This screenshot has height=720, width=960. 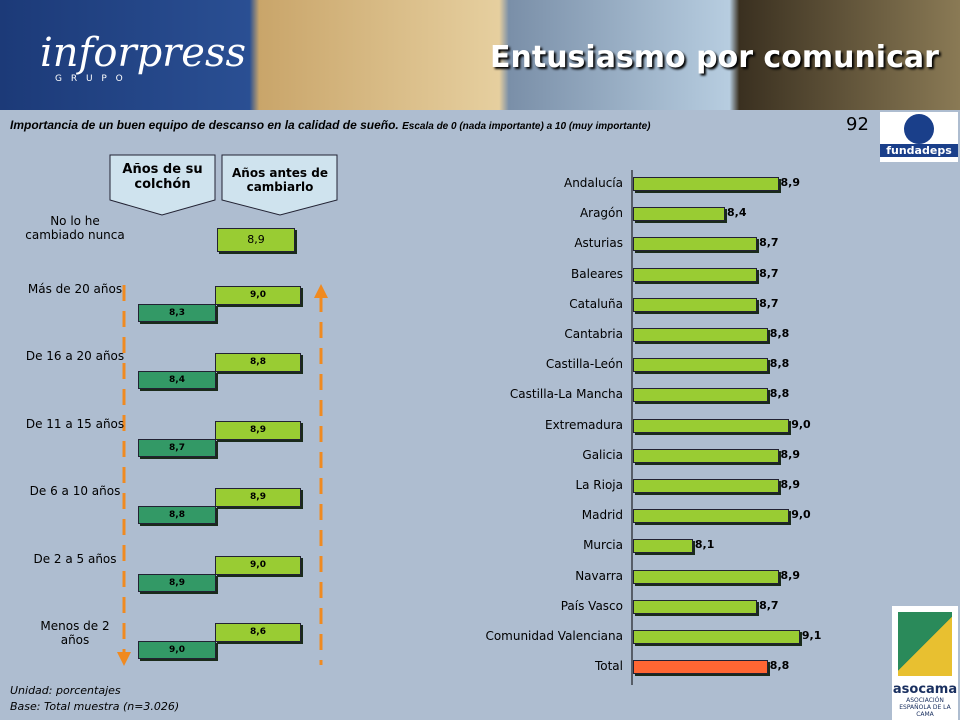 What do you see at coordinates (95, 706) in the screenshot?
I see `footer: Base: Total muestra (n=3.026)` at bounding box center [95, 706].